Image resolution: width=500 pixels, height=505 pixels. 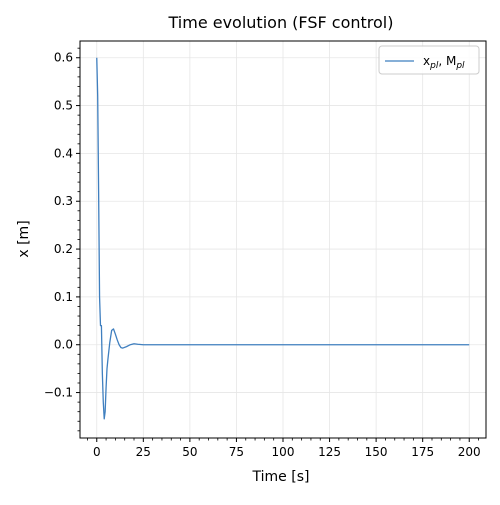 What do you see at coordinates (236, 452) in the screenshot?
I see `x-tick-label: 75` at bounding box center [236, 452].